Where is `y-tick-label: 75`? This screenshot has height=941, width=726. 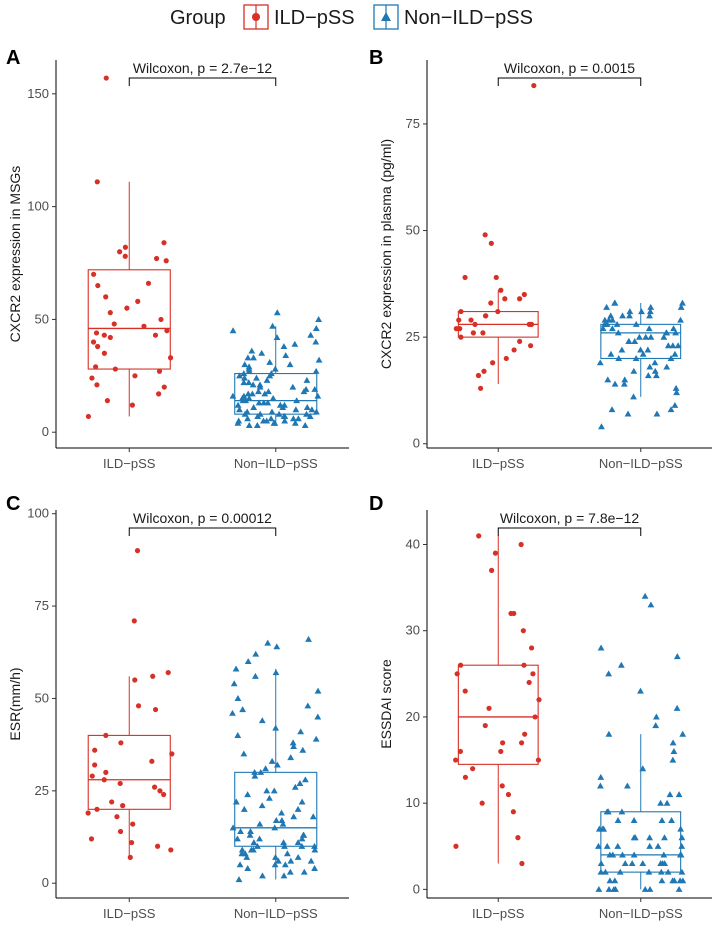 y-tick-label: 75 is located at coordinates (413, 123).